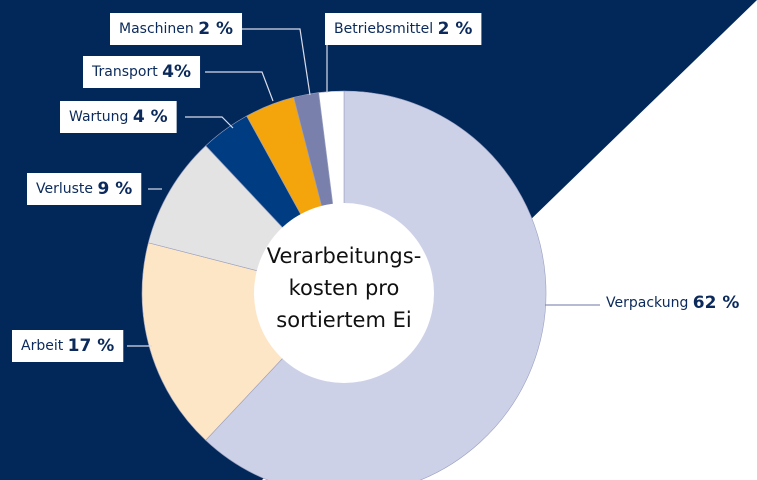 This screenshot has width=757, height=480. Describe the element at coordinates (64, 189) in the screenshot. I see `category-name: Verluste` at that location.